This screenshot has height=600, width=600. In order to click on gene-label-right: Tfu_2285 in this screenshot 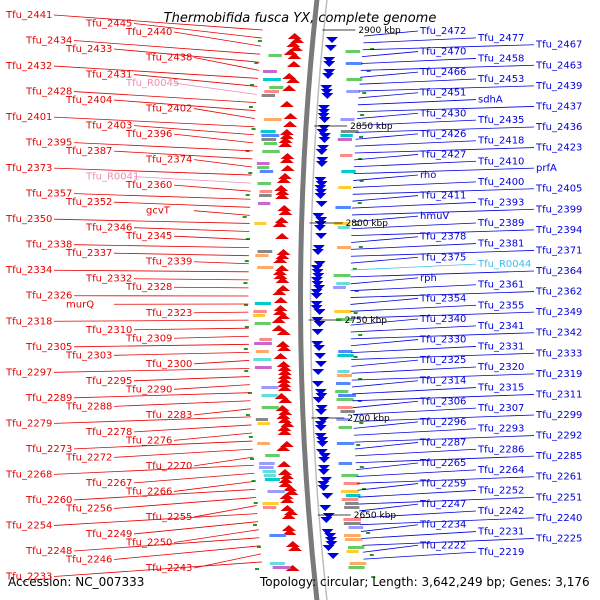, I will do `click(558, 456)`.